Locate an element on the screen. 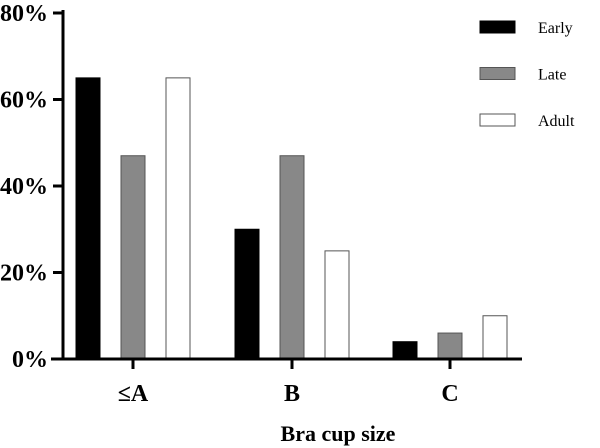  legend-label: Adult is located at coordinates (556, 121).